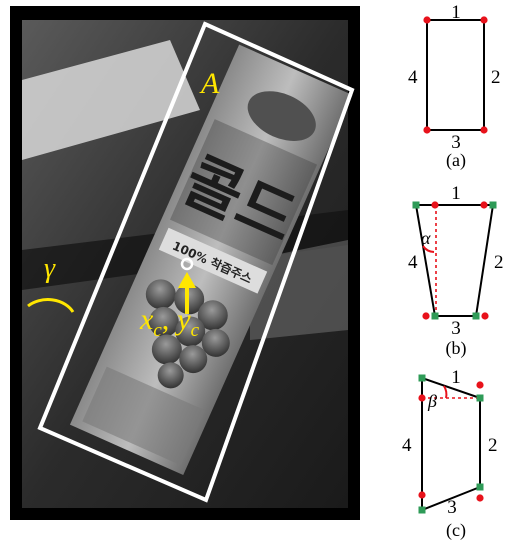 Image resolution: width=512 pixels, height=542 pixels. Describe the element at coordinates (413, 77) in the screenshot. I see `panel-a-edge-4: 4` at that location.